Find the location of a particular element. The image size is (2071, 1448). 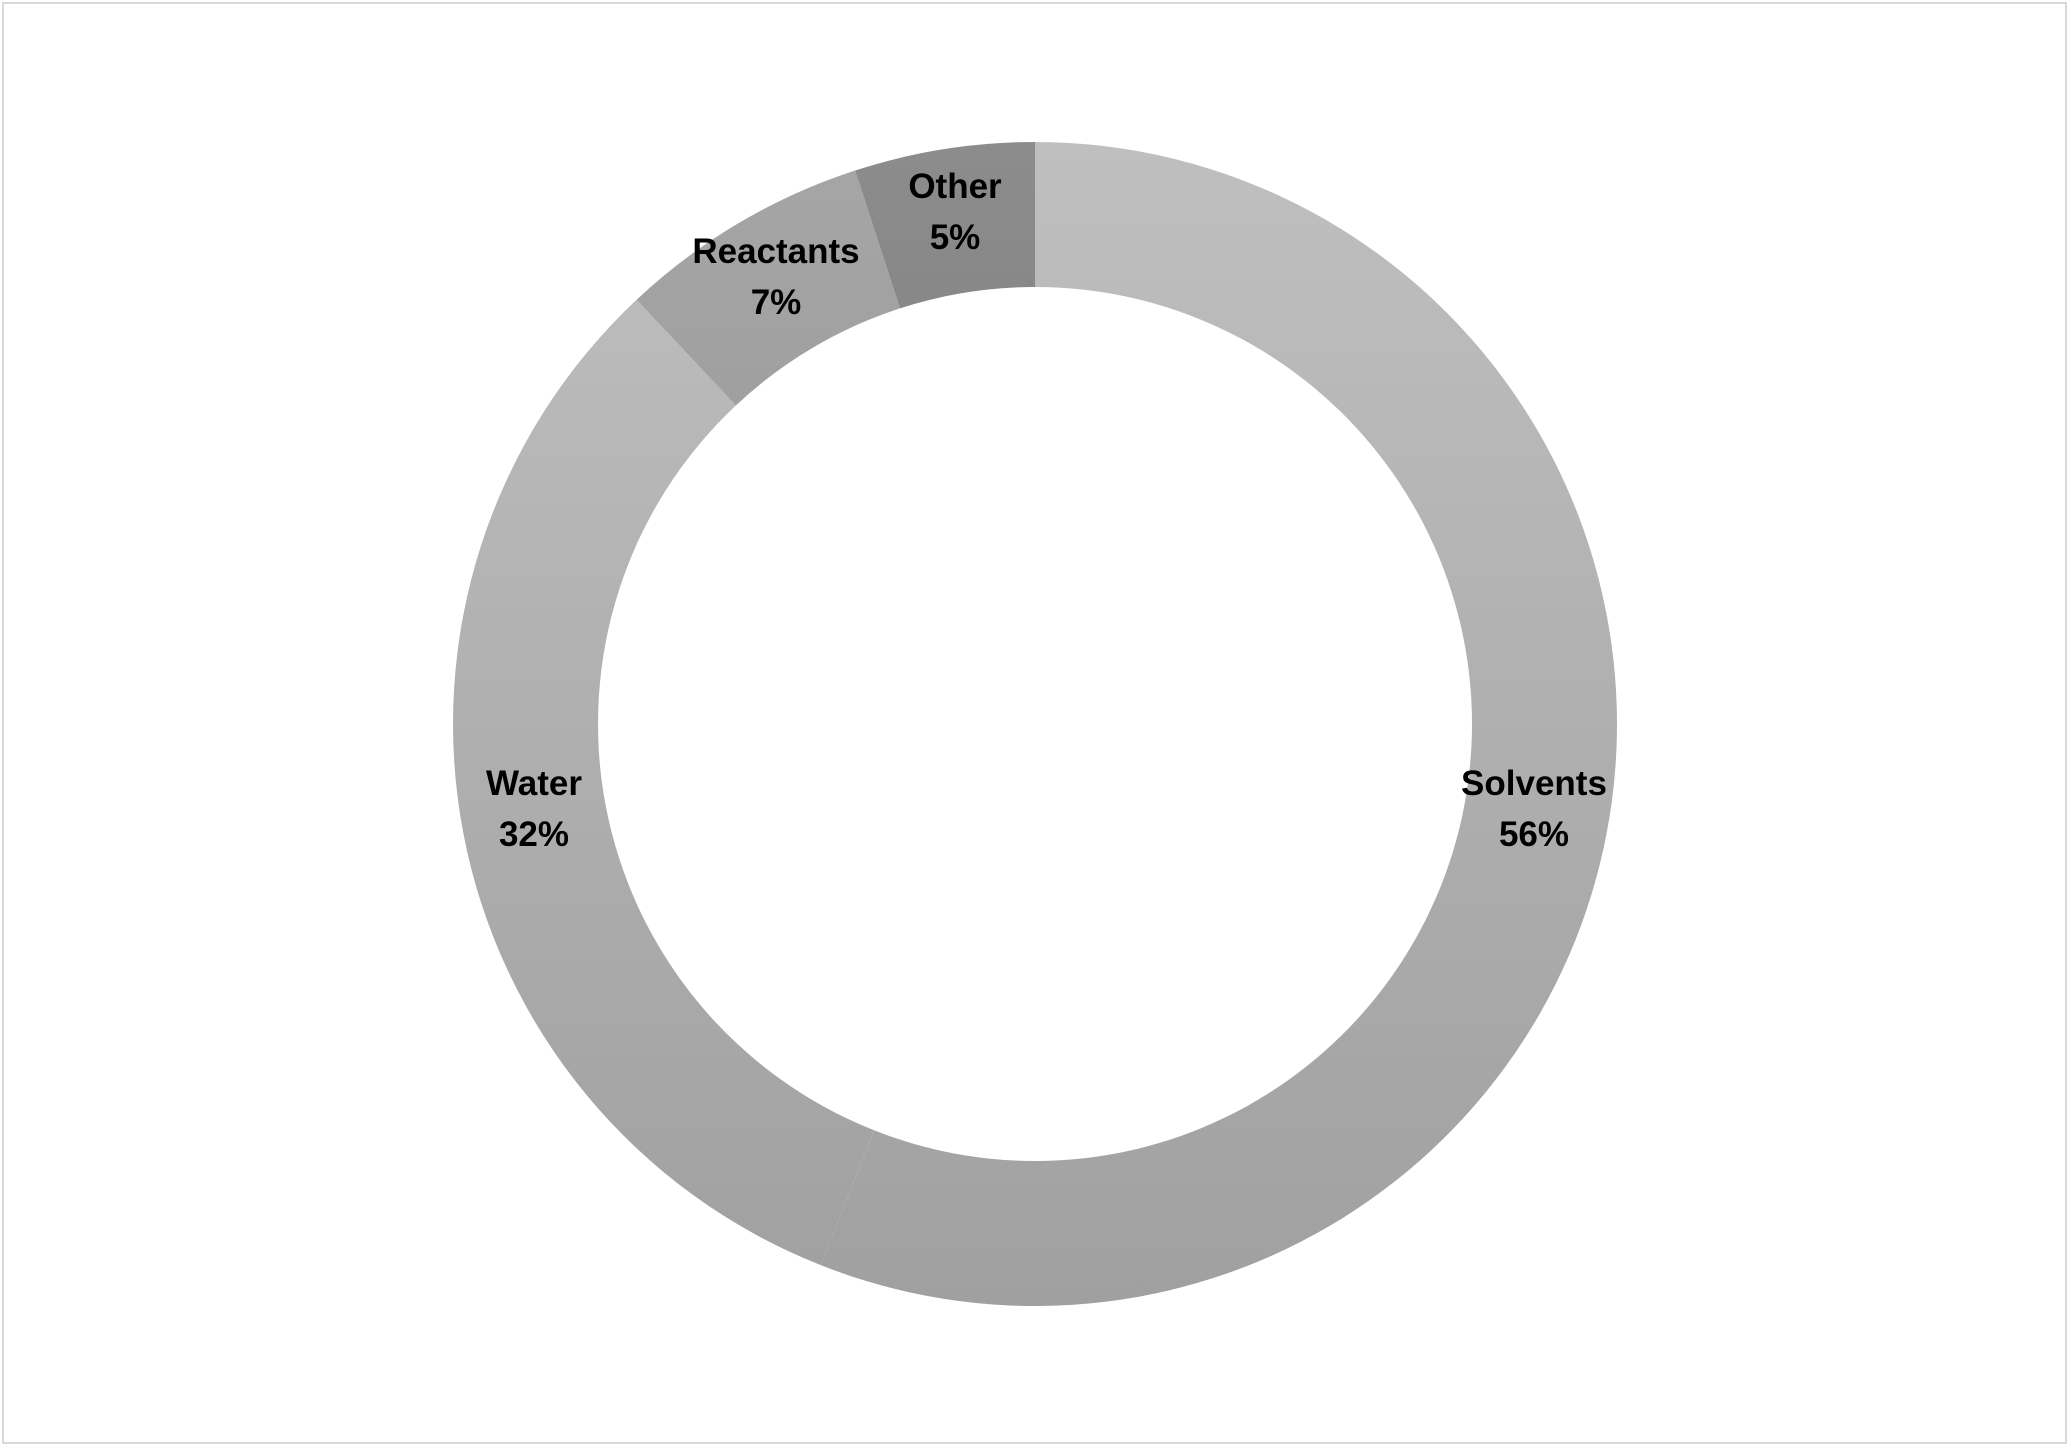

slice-reactants is located at coordinates (768, 288).